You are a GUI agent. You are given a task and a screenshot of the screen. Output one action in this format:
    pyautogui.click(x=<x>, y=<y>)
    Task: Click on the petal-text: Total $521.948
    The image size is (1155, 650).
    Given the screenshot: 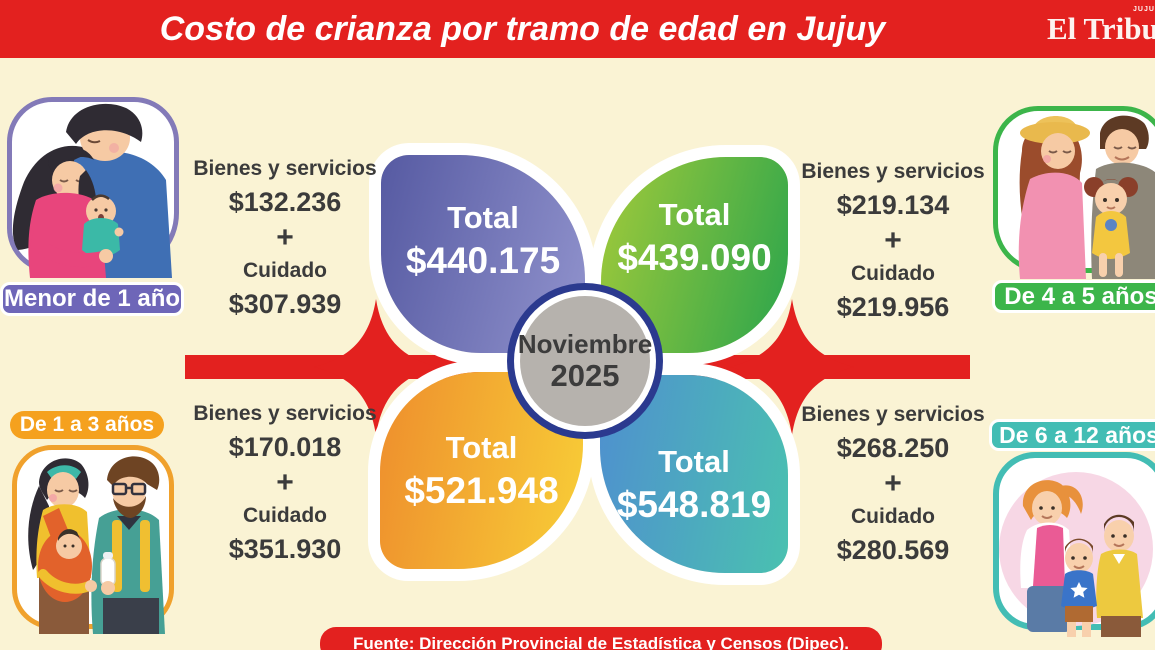 What is the action you would take?
    pyautogui.click(x=481, y=471)
    